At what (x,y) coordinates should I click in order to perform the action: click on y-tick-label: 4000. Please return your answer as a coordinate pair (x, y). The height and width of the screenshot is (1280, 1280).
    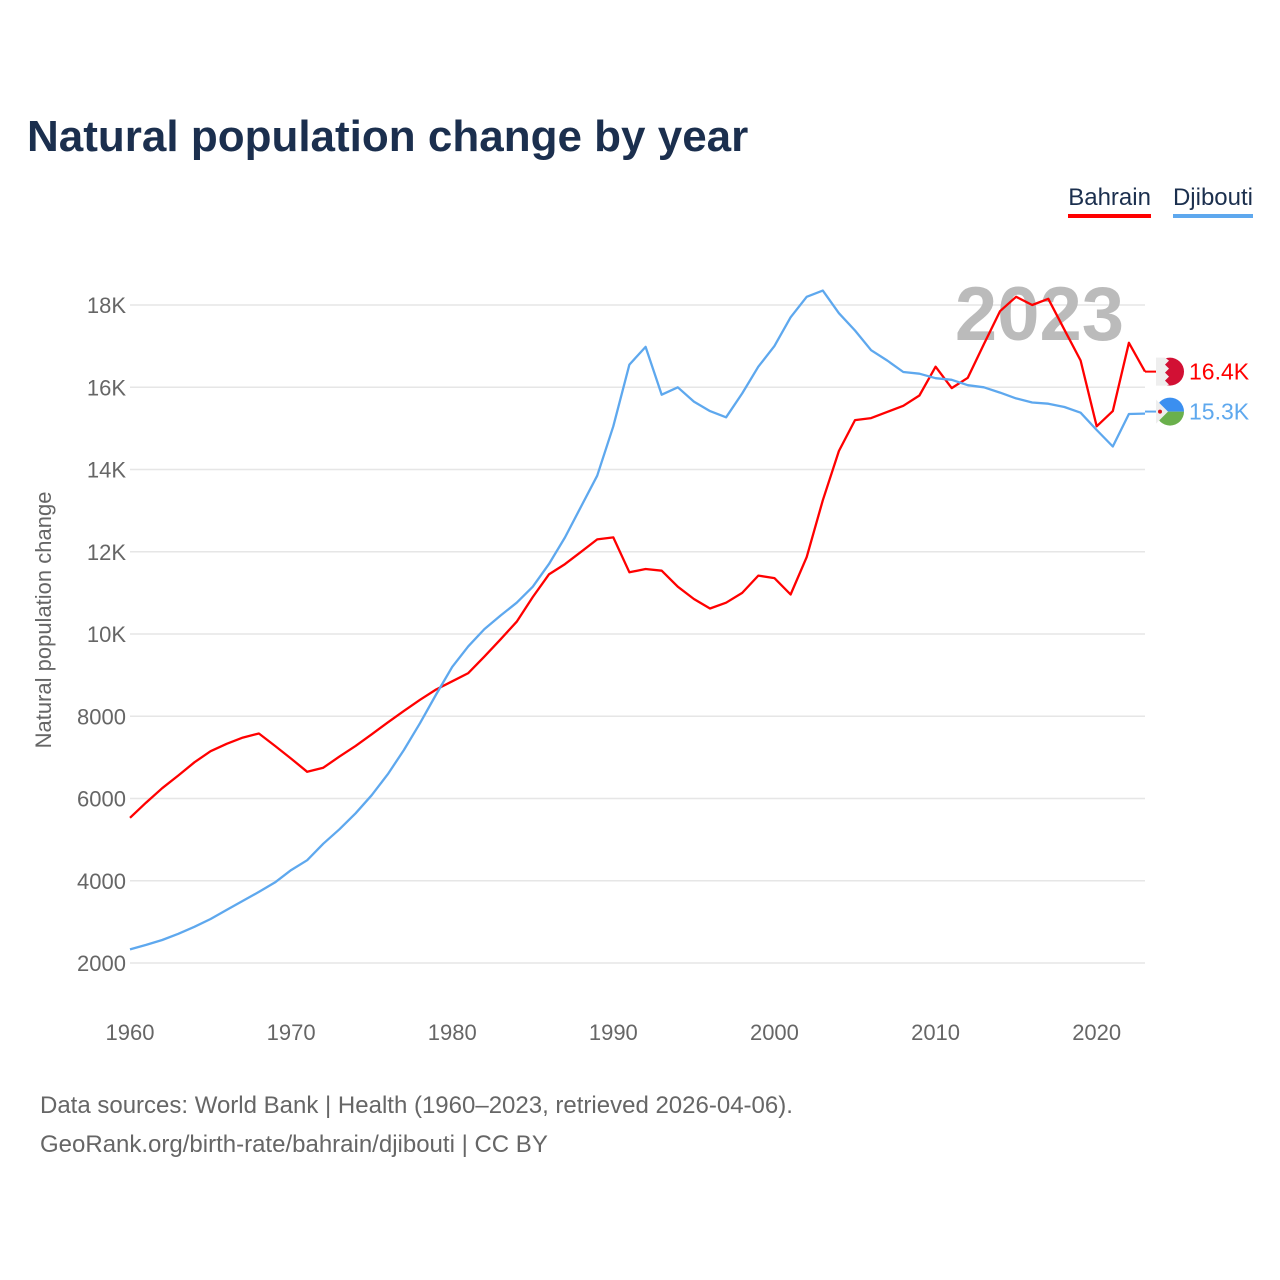
    Looking at the image, I should click on (101, 881).